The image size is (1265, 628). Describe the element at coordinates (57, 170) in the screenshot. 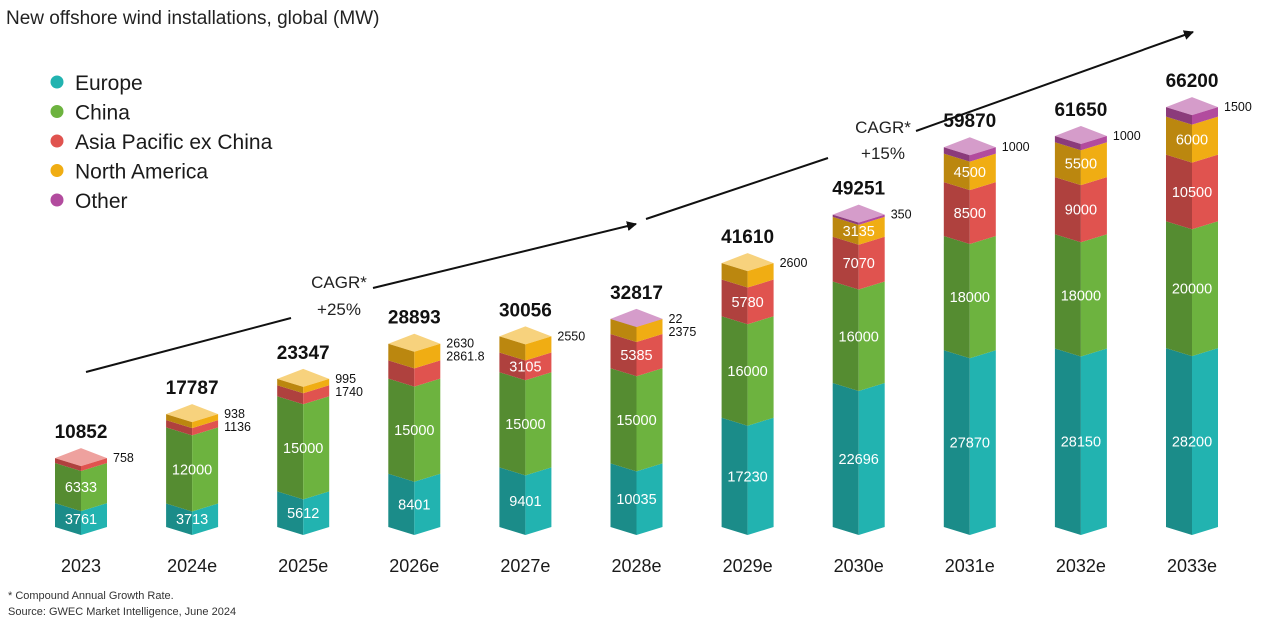

I see `legend-dot-north-america` at that location.